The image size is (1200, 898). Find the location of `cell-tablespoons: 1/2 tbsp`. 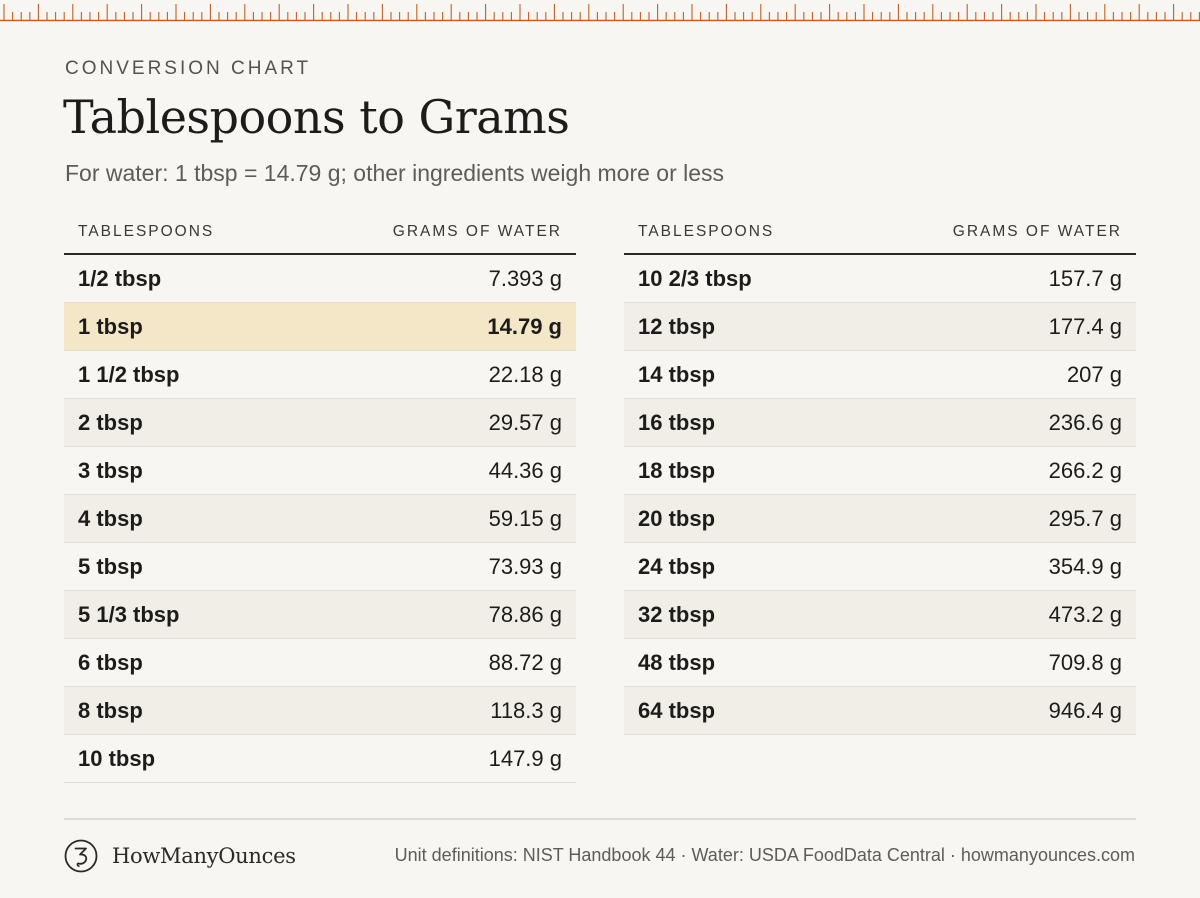

cell-tablespoons: 1/2 tbsp is located at coordinates (192, 278).